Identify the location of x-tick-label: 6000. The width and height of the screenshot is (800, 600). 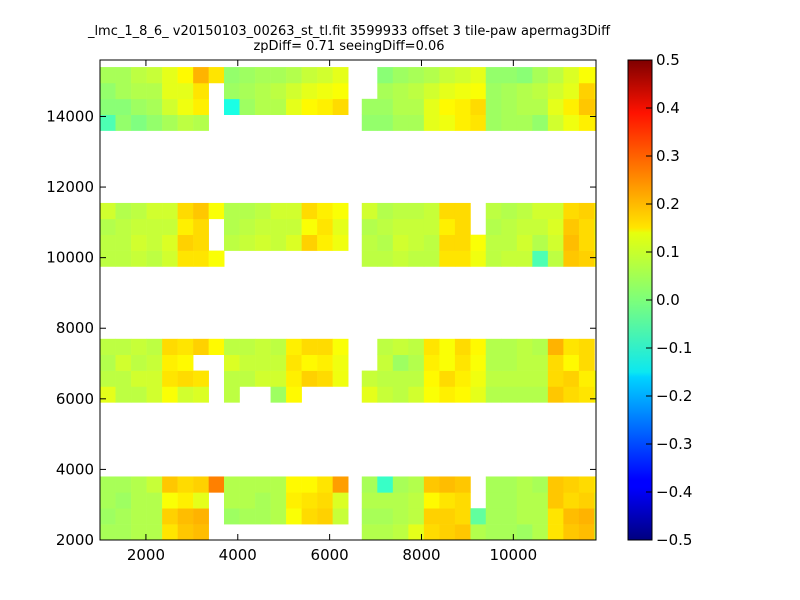
(330, 555).